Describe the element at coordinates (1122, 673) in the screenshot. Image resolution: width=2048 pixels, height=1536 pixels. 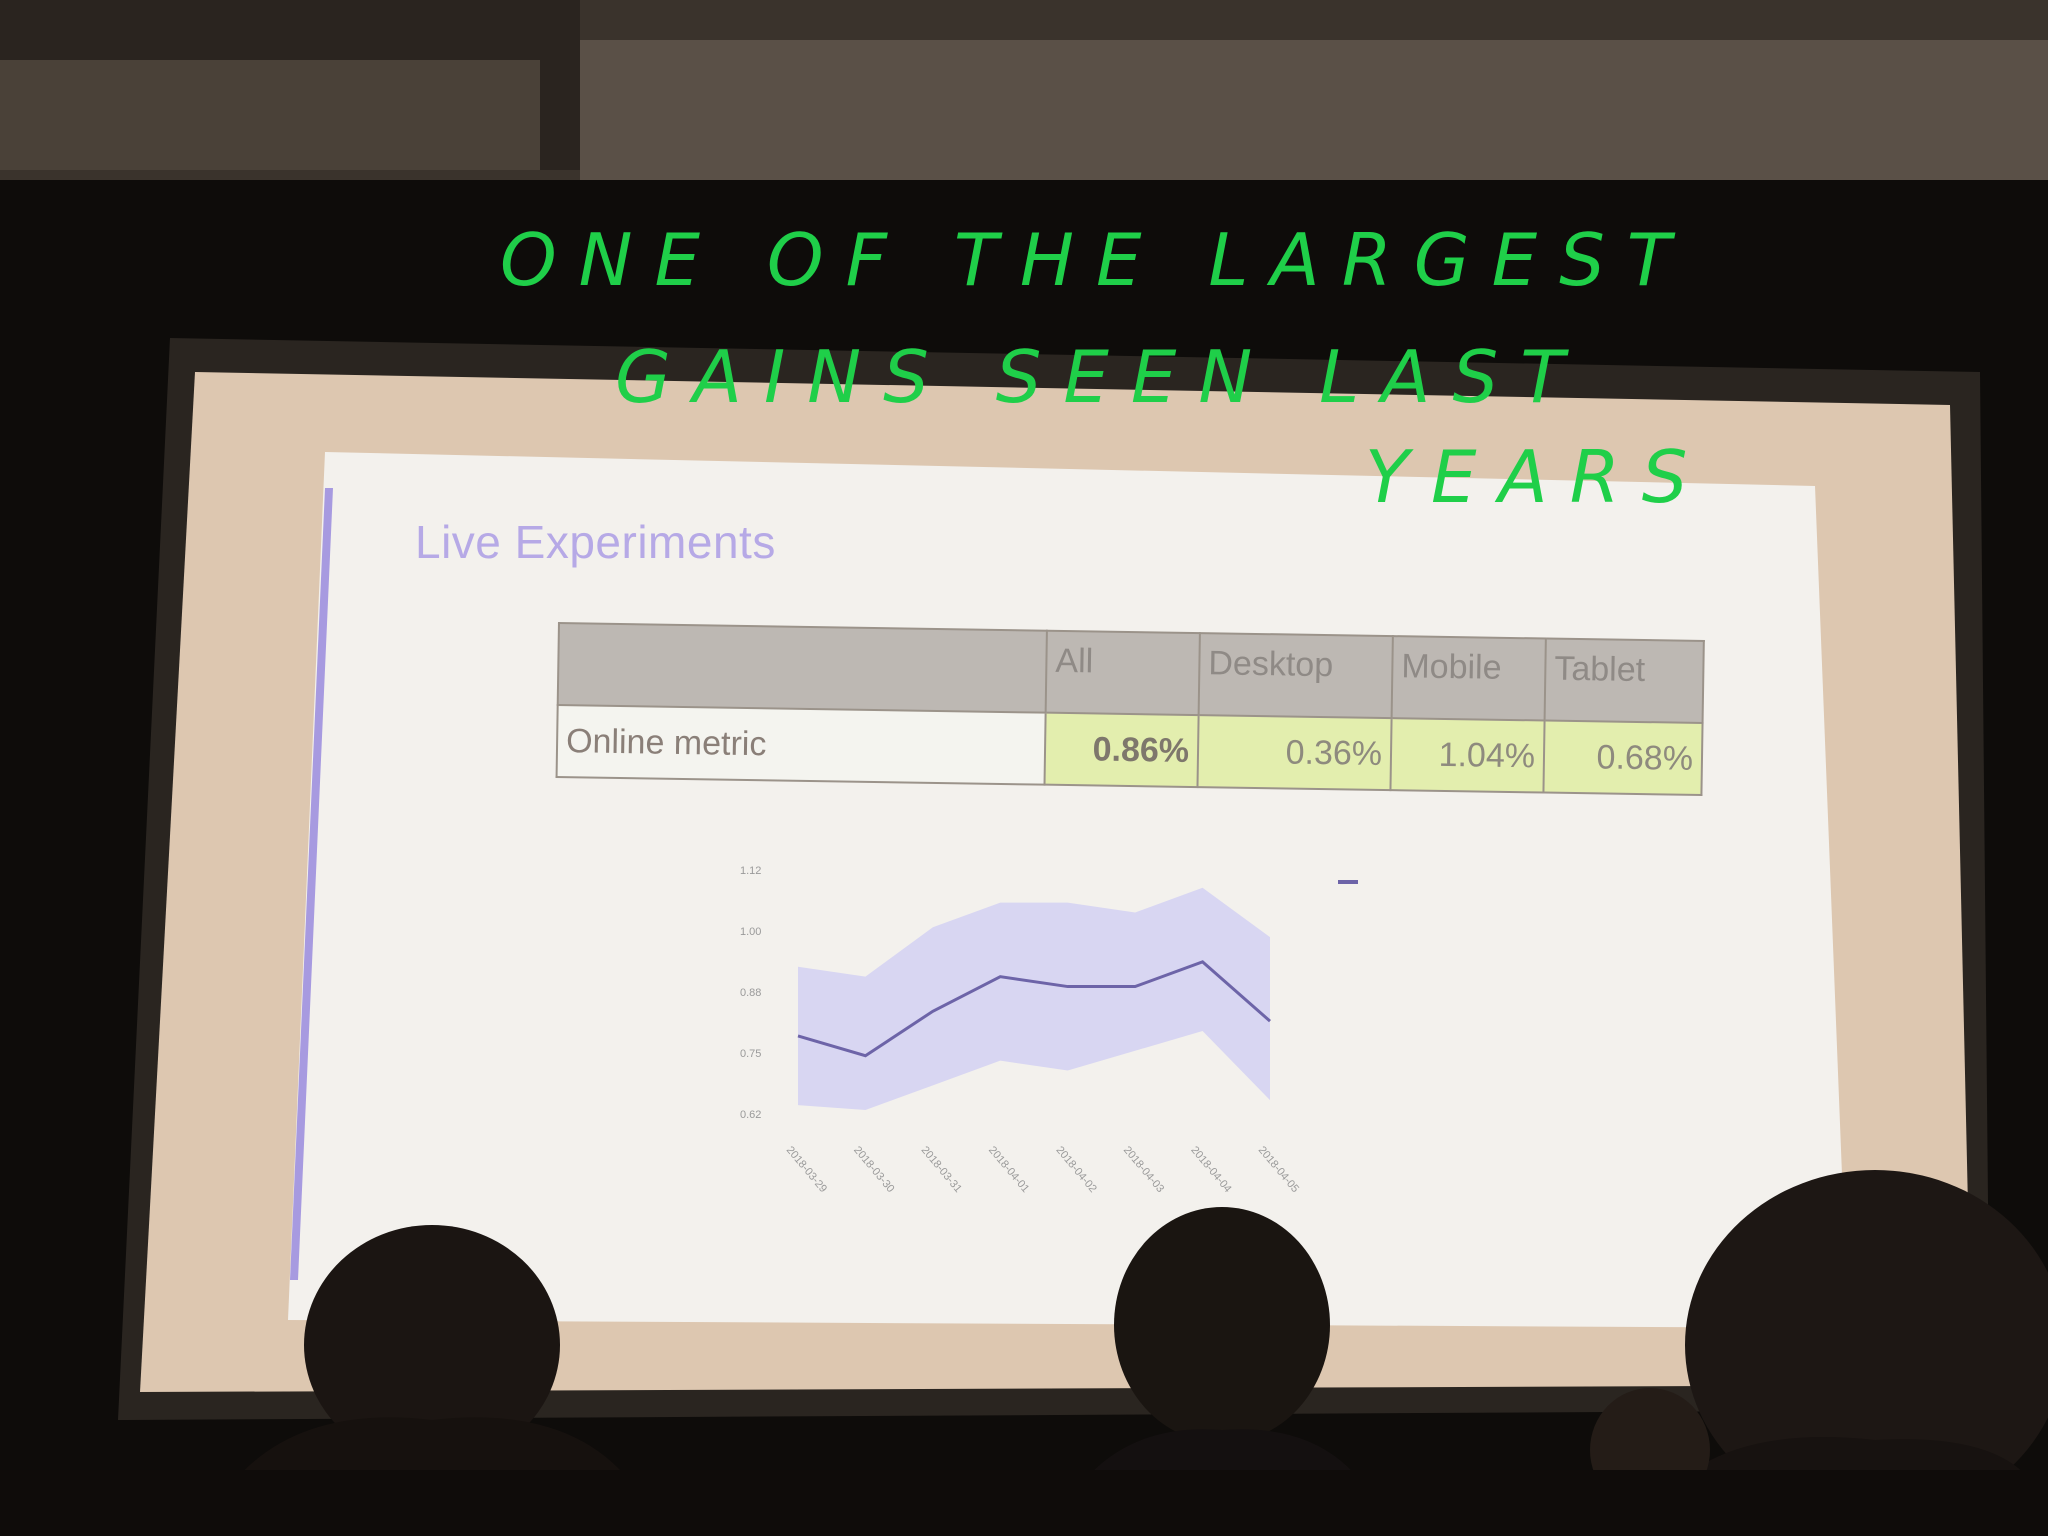
I see `table-header-all: All` at that location.